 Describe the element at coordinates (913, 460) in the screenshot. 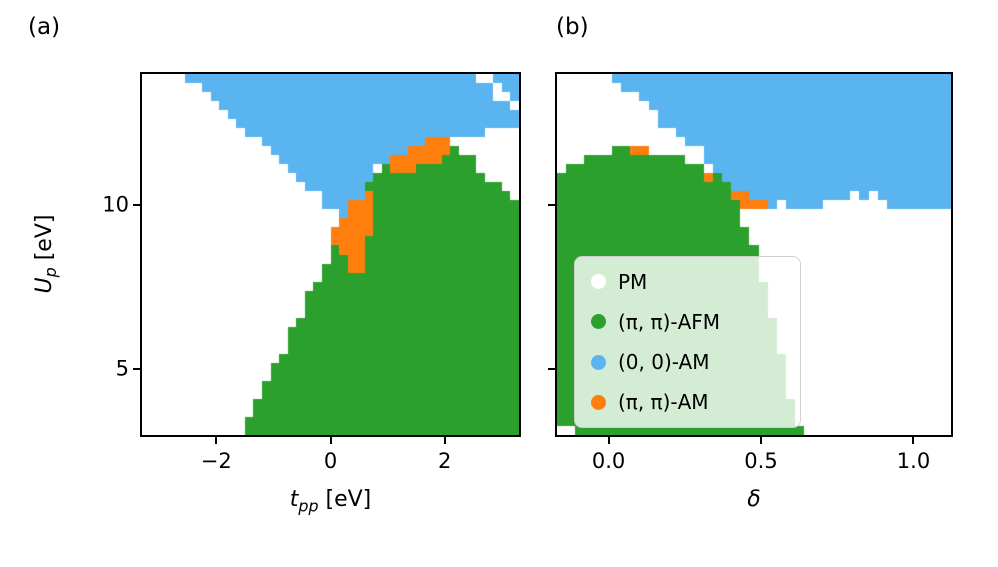

I see `x-tick-label: 1.0` at that location.